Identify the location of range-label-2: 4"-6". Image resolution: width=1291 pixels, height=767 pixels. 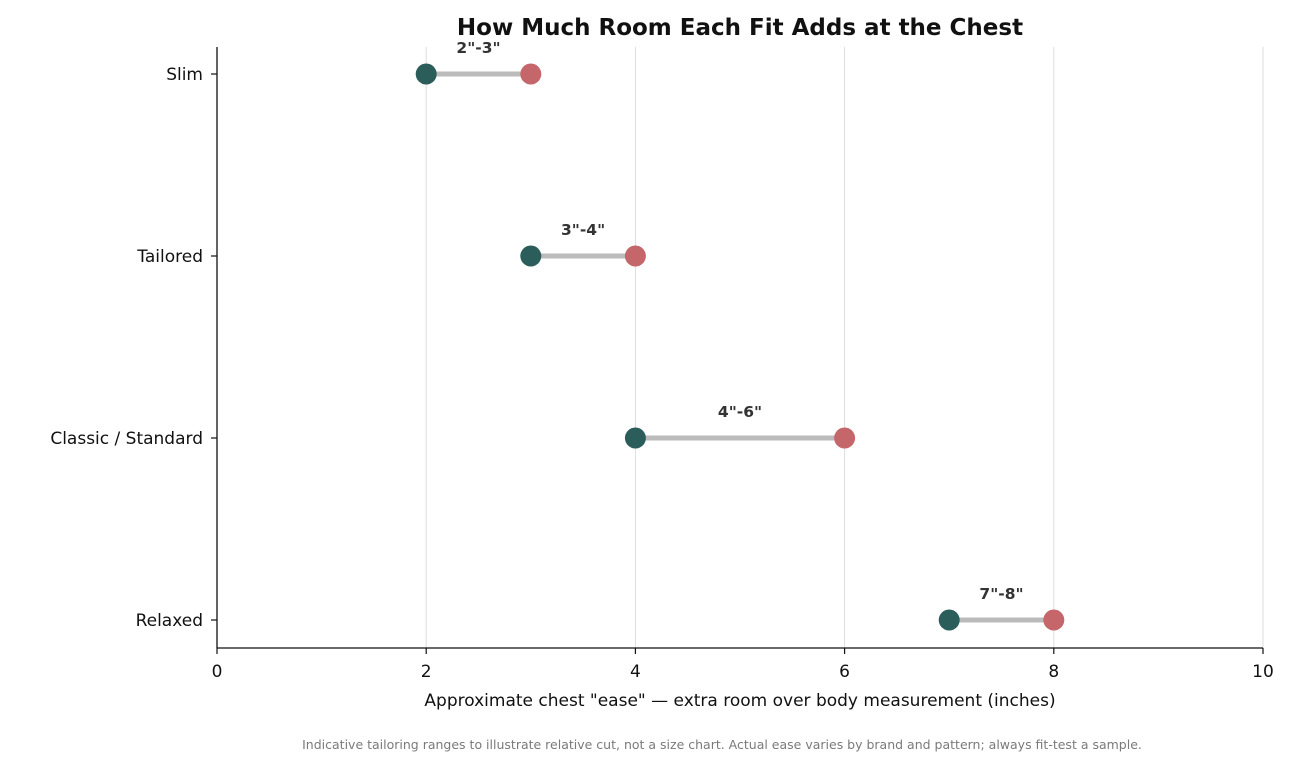
(740, 412).